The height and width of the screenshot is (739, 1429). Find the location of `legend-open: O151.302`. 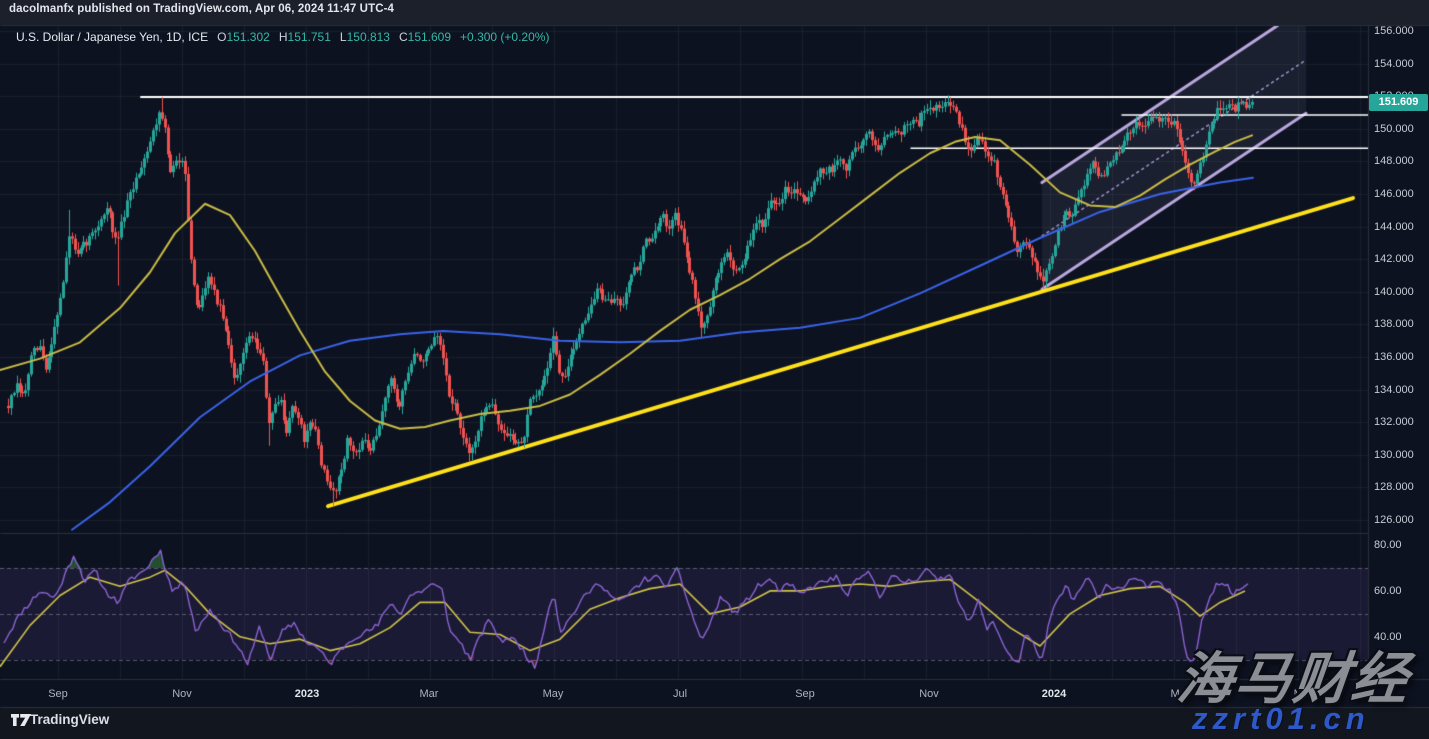

legend-open: O151.302 is located at coordinates (243, 37).